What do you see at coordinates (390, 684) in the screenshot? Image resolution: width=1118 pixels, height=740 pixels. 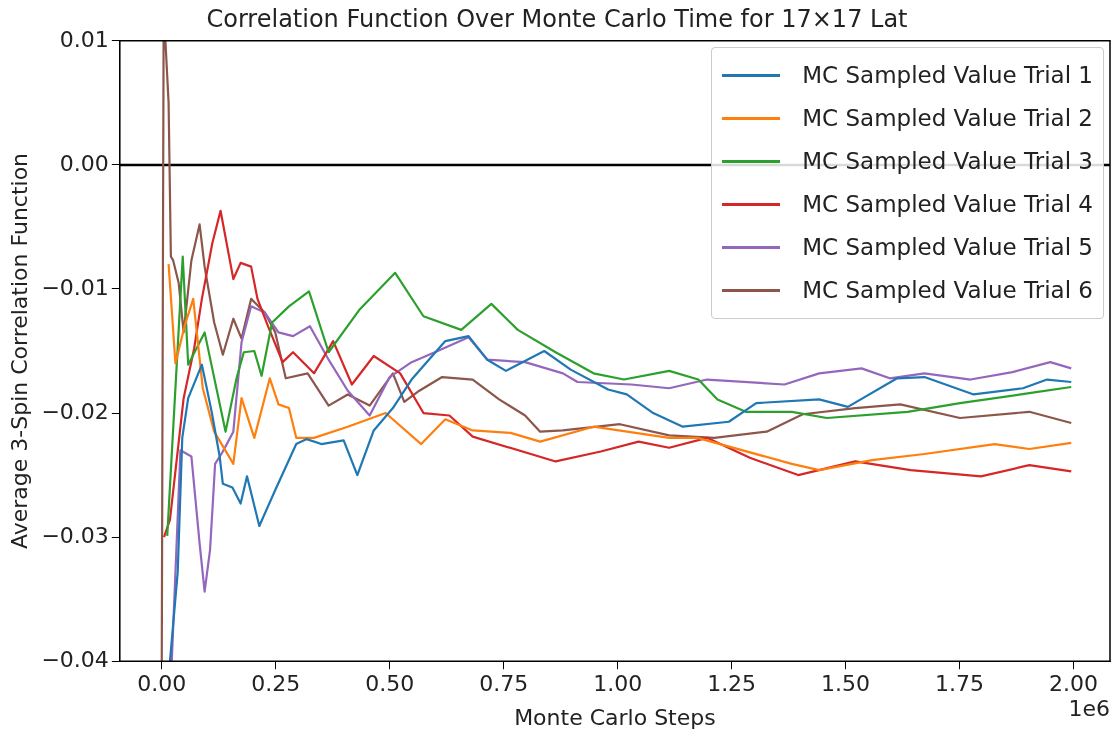 I see `x-tick-label: 0.50` at bounding box center [390, 684].